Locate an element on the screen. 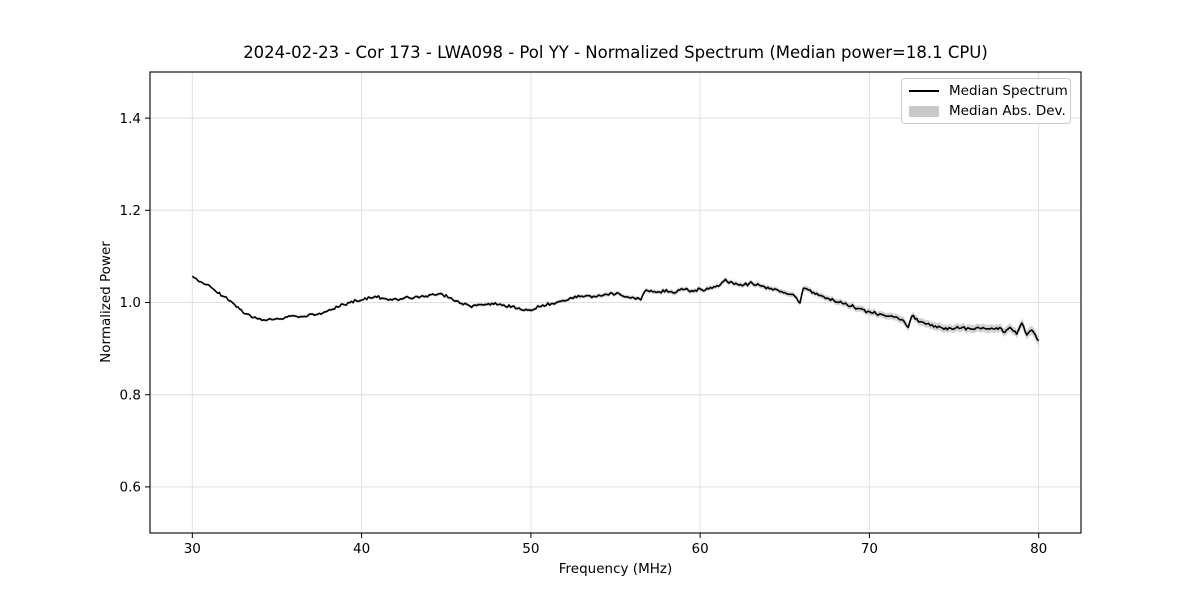  legend-row-median-spectrum: Median Spectrum is located at coordinates (988, 91).